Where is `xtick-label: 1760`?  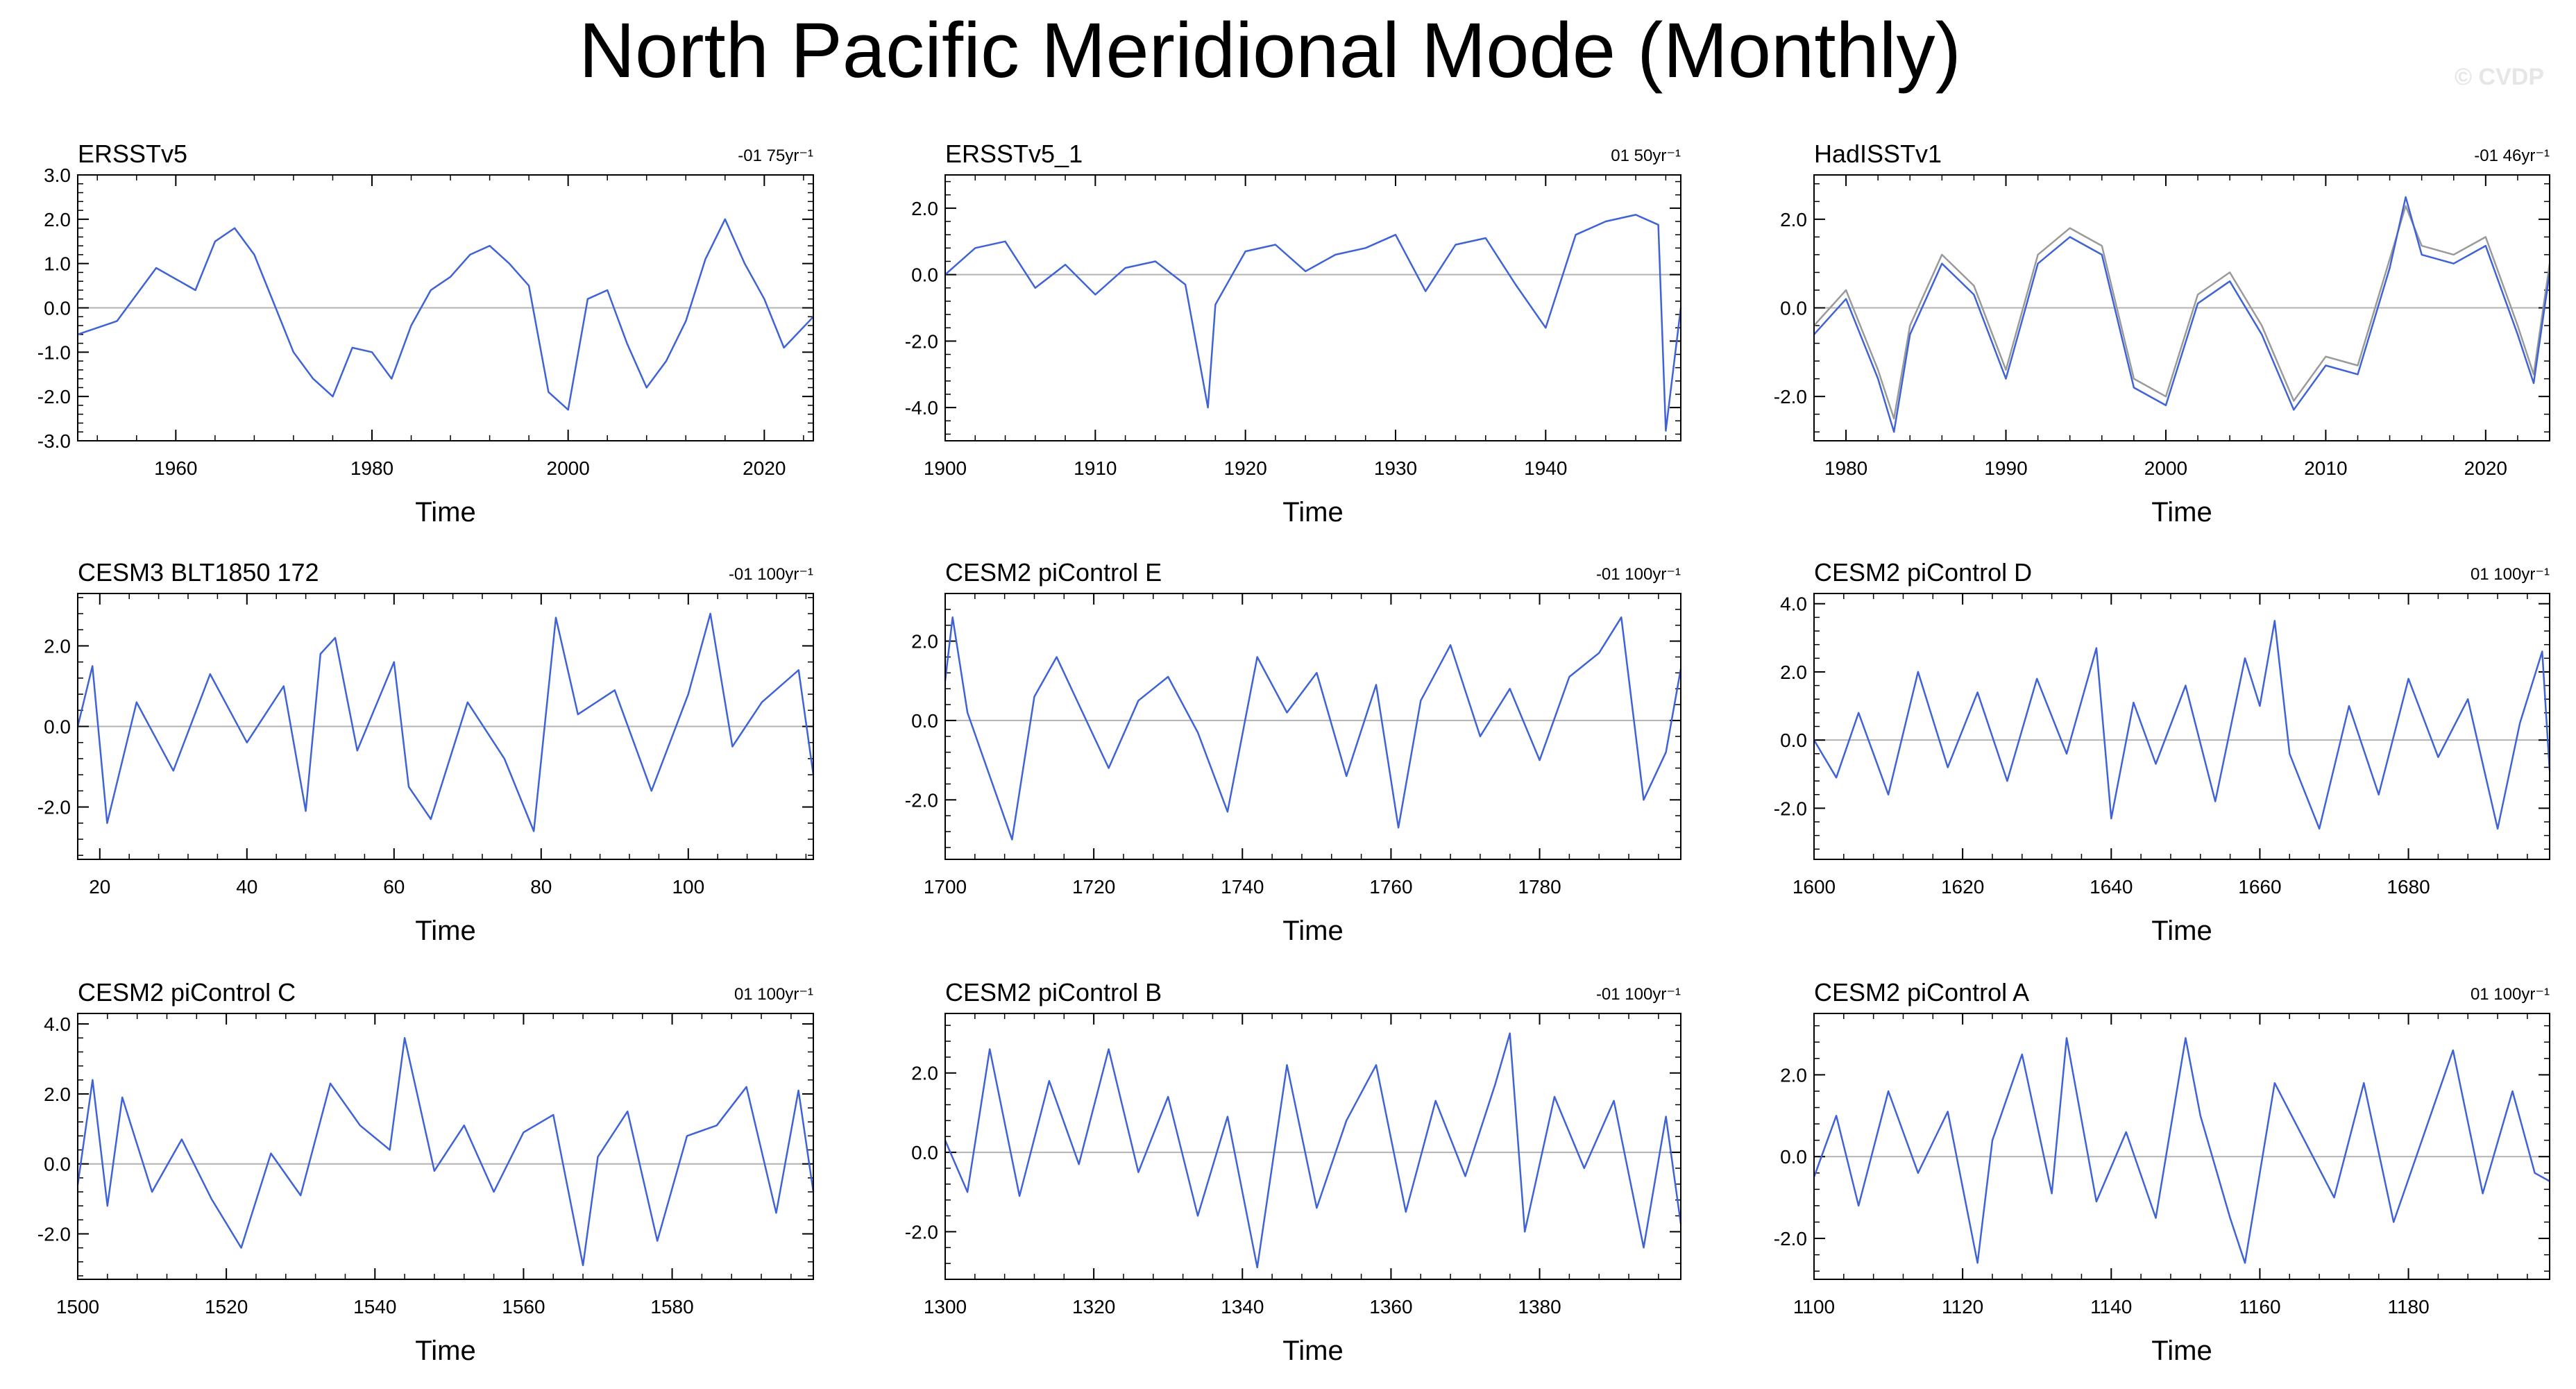 xtick-label: 1760 is located at coordinates (1391, 887).